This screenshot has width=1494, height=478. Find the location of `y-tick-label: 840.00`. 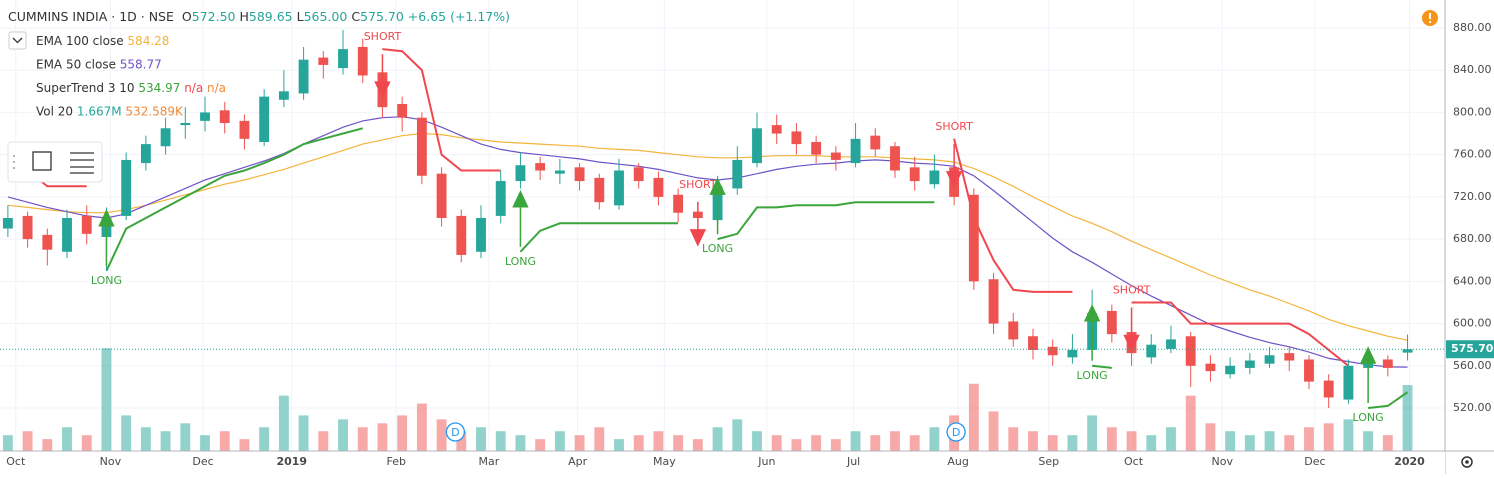

y-tick-label: 840.00 is located at coordinates (1472, 69).